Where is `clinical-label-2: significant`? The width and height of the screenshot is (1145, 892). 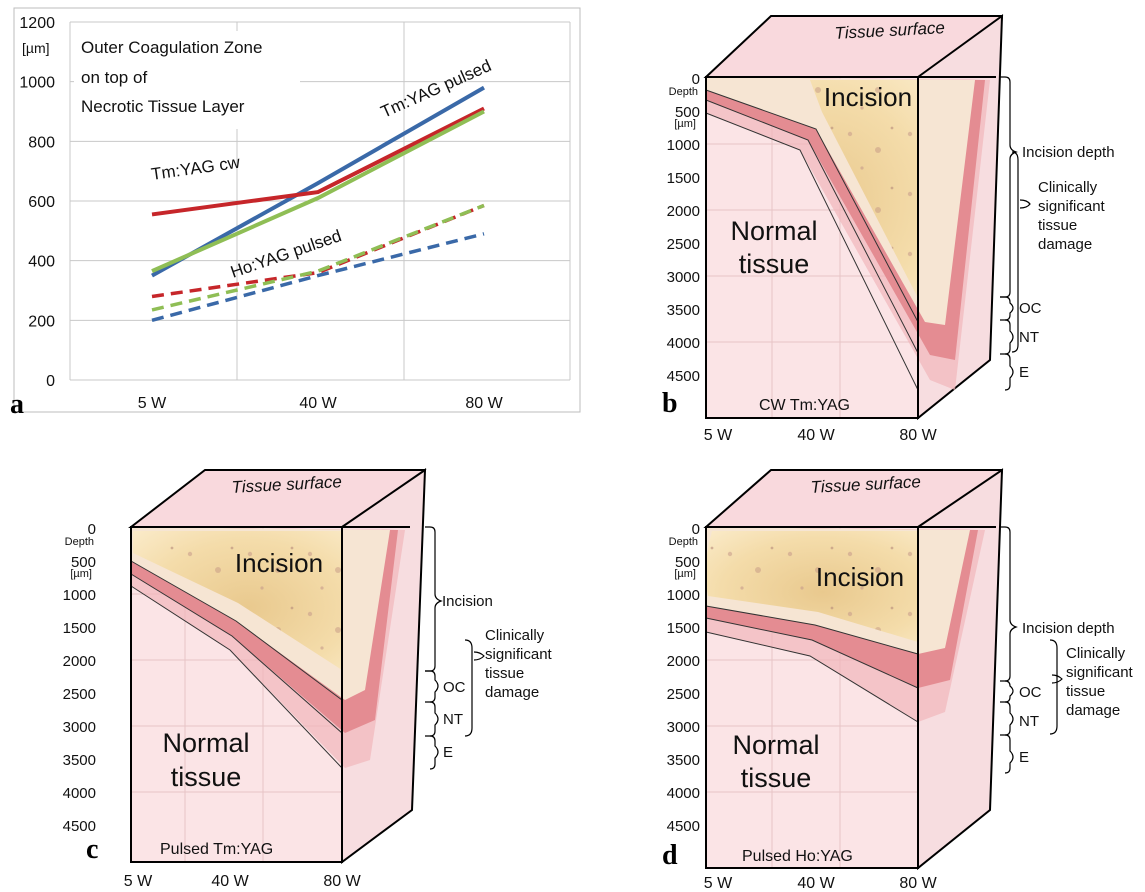 clinical-label-2: significant is located at coordinates (1100, 672).